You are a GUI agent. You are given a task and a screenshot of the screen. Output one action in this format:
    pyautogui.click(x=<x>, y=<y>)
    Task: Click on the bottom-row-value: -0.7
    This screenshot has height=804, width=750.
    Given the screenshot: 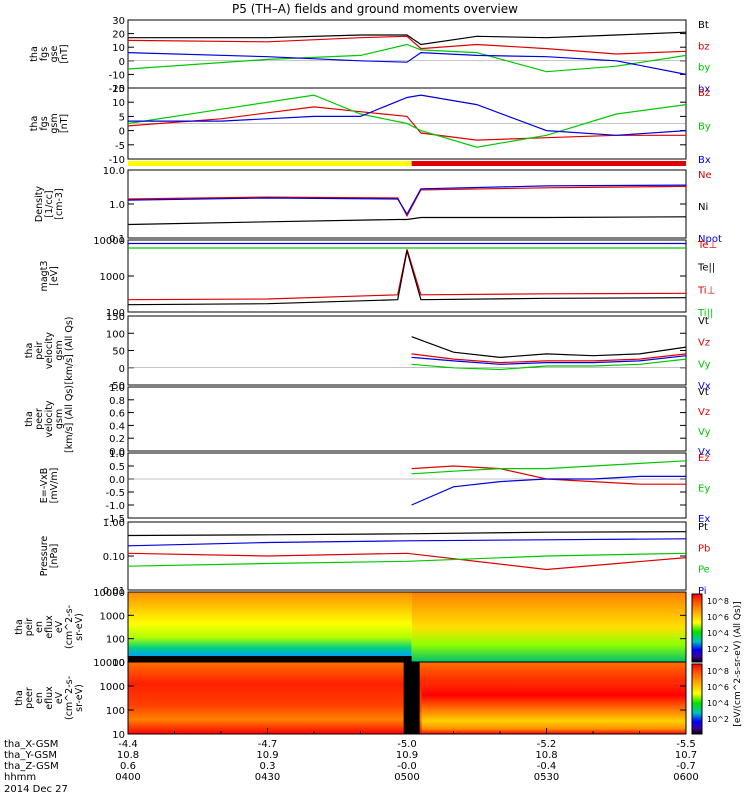 What is the action you would take?
    pyautogui.click(x=686, y=766)
    